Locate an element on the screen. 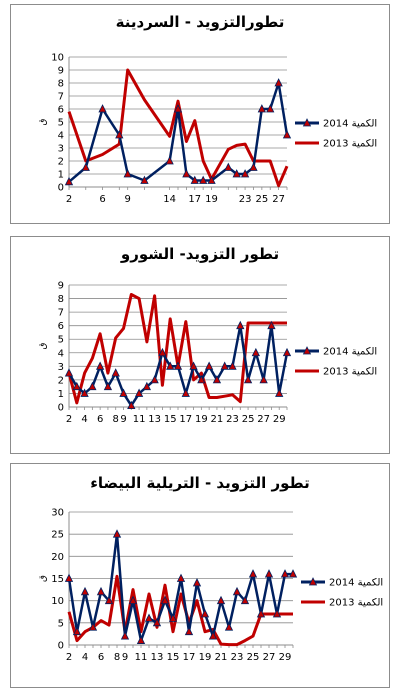 The width and height of the screenshot is (400, 690). x-tick-label: 14 is located at coordinates (169, 199).